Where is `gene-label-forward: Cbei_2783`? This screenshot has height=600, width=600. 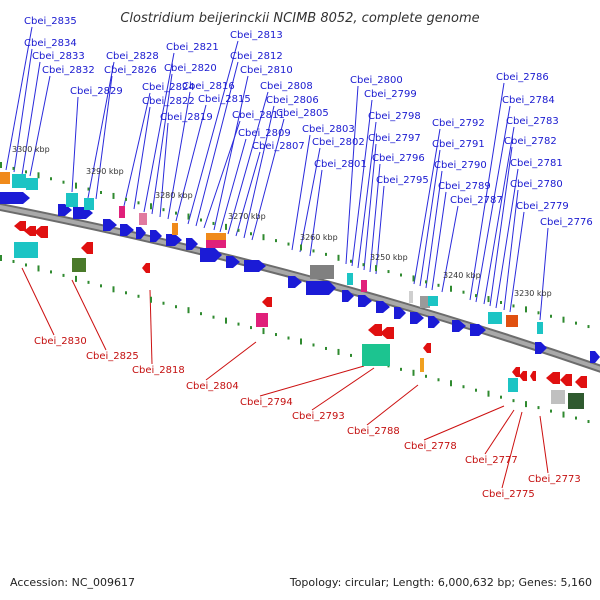
gene-label-forward: Cbei_2783 is located at coordinates (532, 121).